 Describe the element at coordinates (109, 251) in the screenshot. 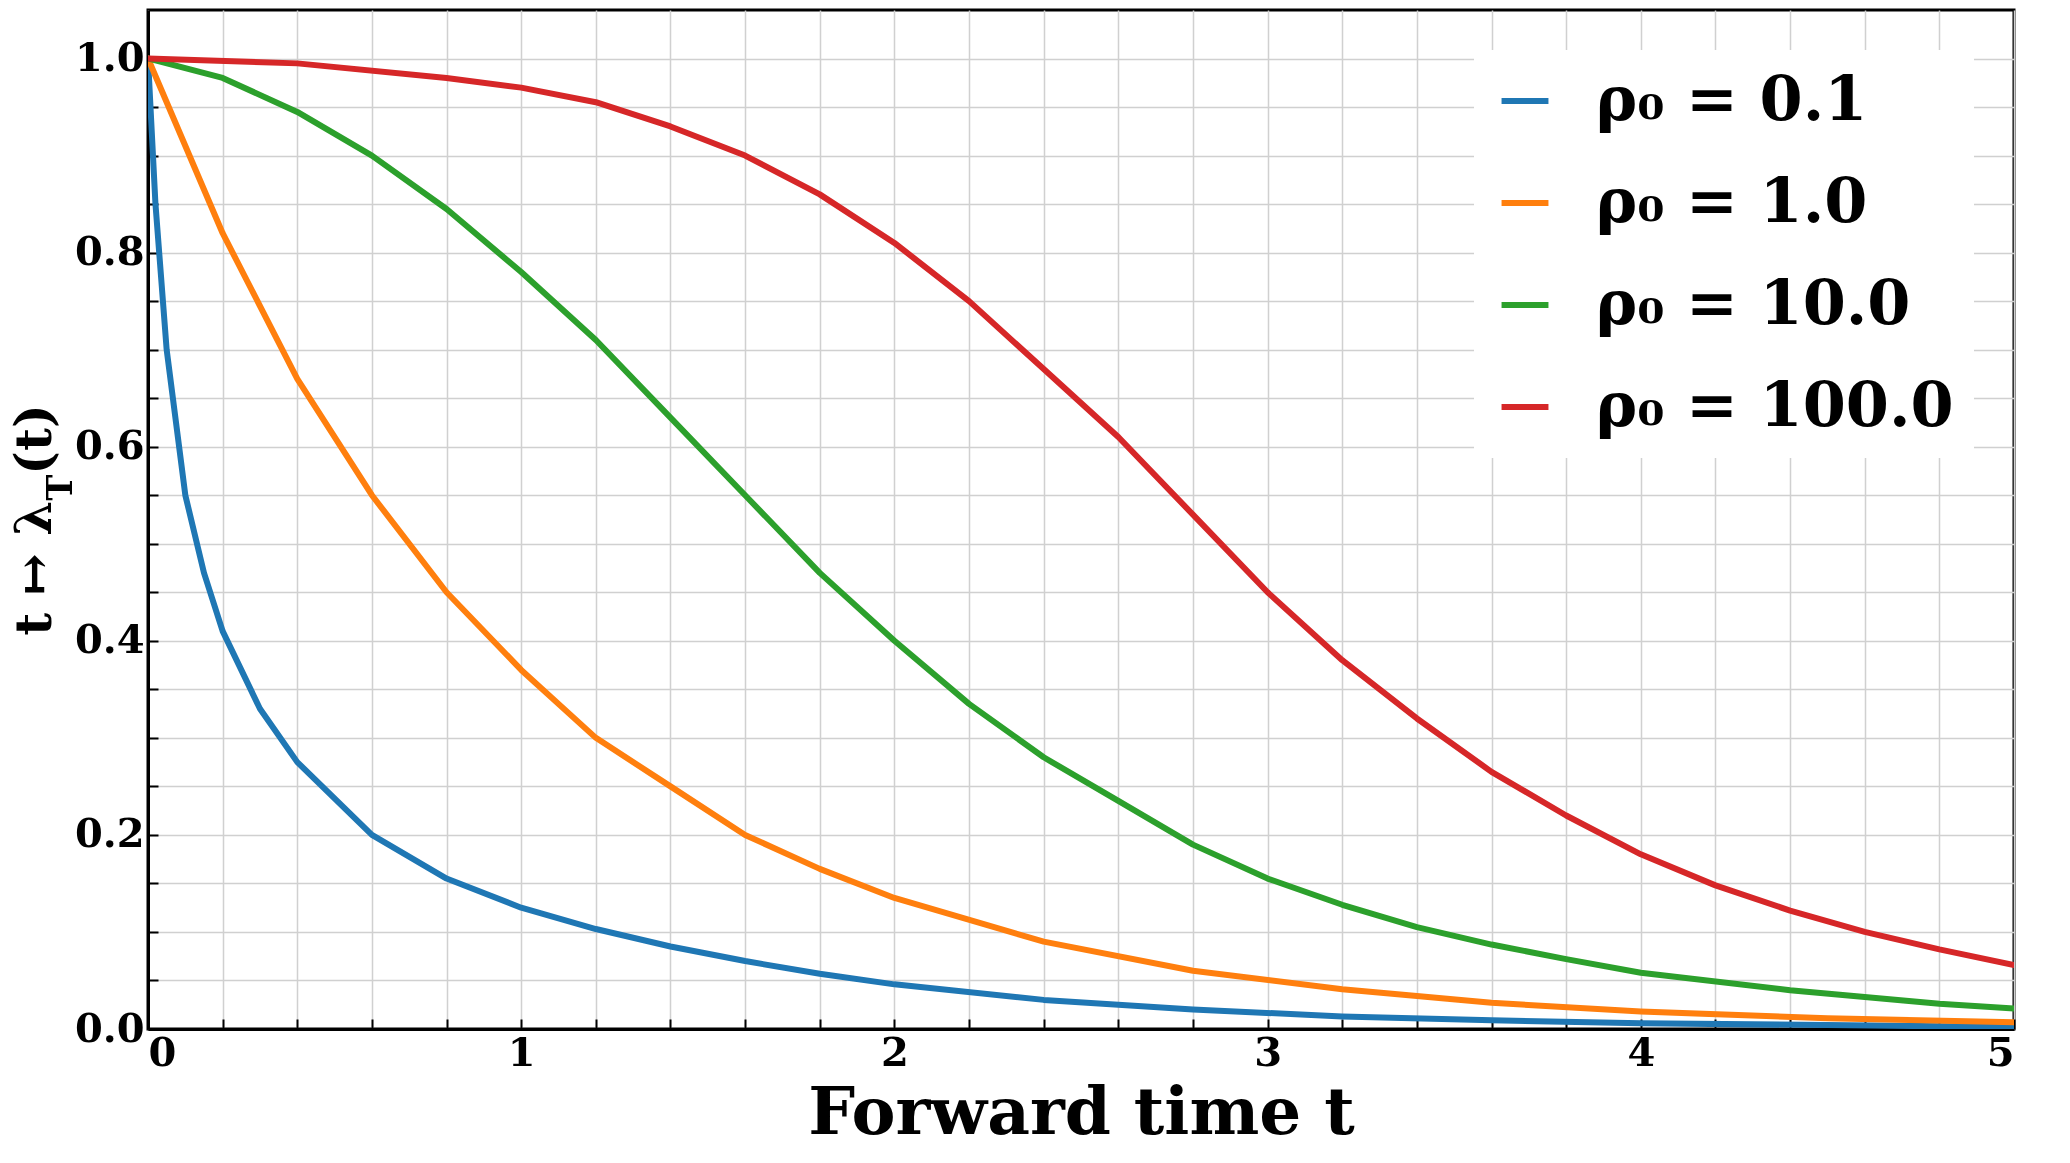

I see `y-tick-label: 0.8` at that location.